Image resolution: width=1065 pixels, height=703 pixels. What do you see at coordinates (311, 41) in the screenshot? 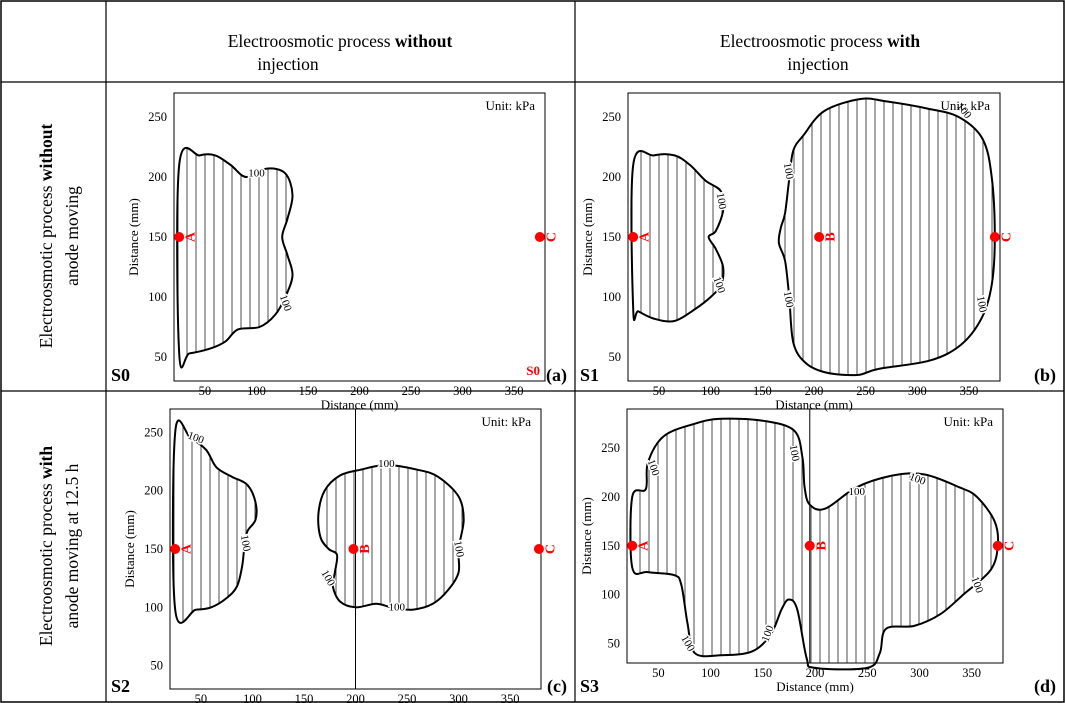
I see `col1-header-pre: Electroosmotic process` at bounding box center [311, 41].